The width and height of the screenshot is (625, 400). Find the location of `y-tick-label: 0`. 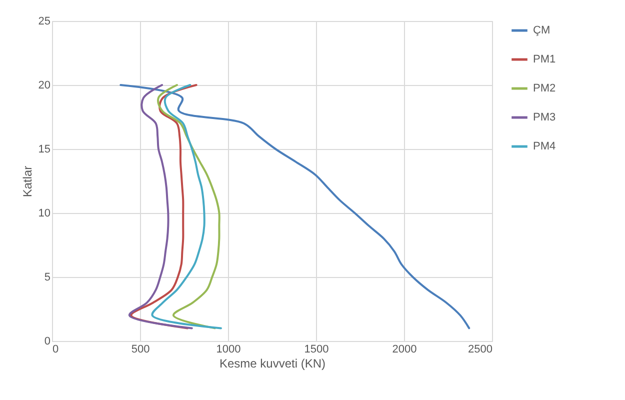

y-tick-label: 0 is located at coordinates (47, 342).